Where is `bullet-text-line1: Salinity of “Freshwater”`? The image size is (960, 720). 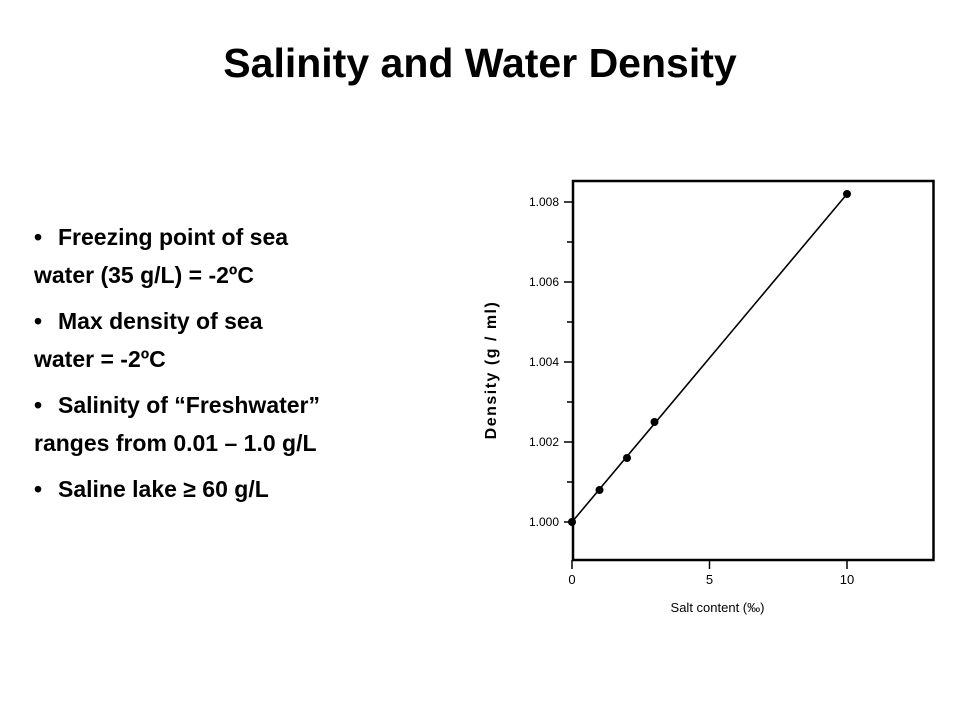 bullet-text-line1: Salinity of “Freshwater” is located at coordinates (189, 405).